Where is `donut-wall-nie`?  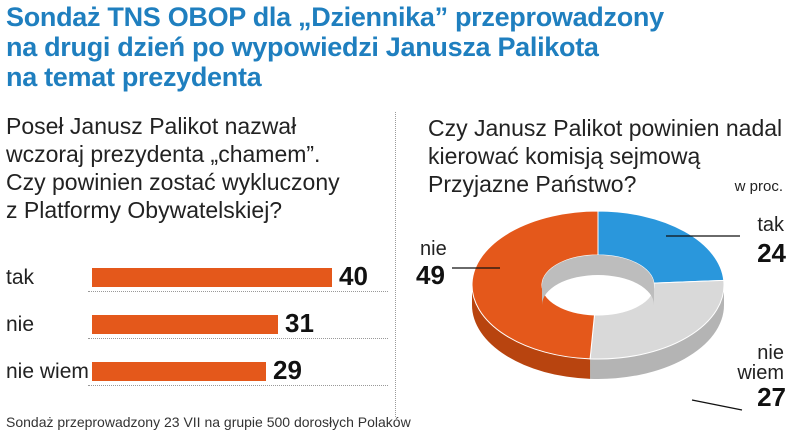 donut-wall-nie is located at coordinates (531, 332).